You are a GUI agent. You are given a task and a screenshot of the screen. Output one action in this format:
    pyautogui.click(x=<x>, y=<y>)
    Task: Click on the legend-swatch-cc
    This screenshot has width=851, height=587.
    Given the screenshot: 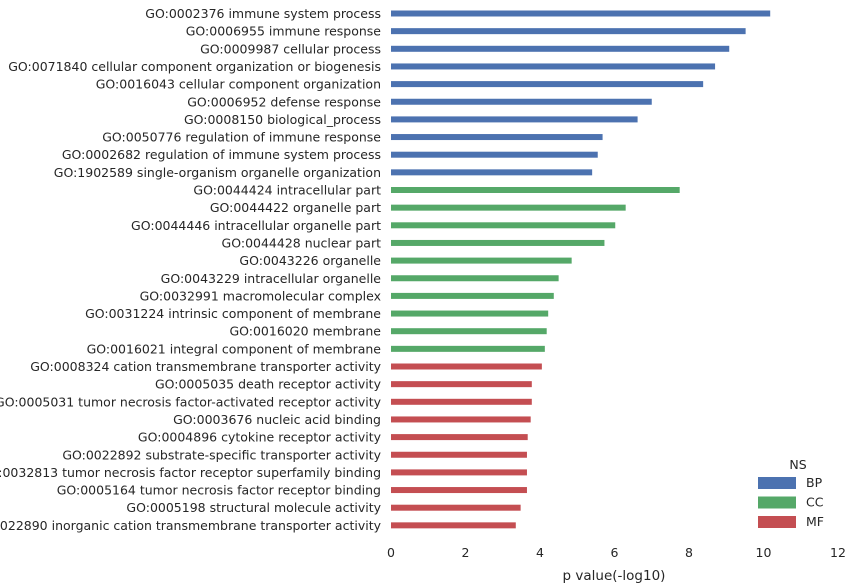 What is the action you would take?
    pyautogui.click(x=777, y=502)
    